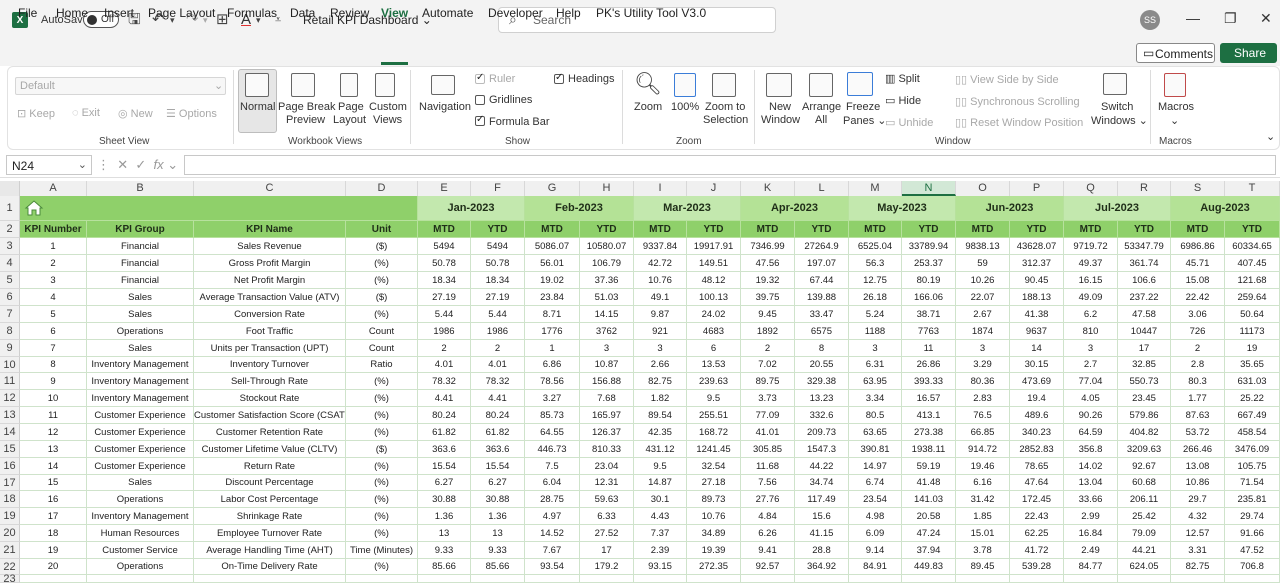  Describe the element at coordinates (480, 120) in the screenshot. I see `formula-bar-checkbox` at that location.